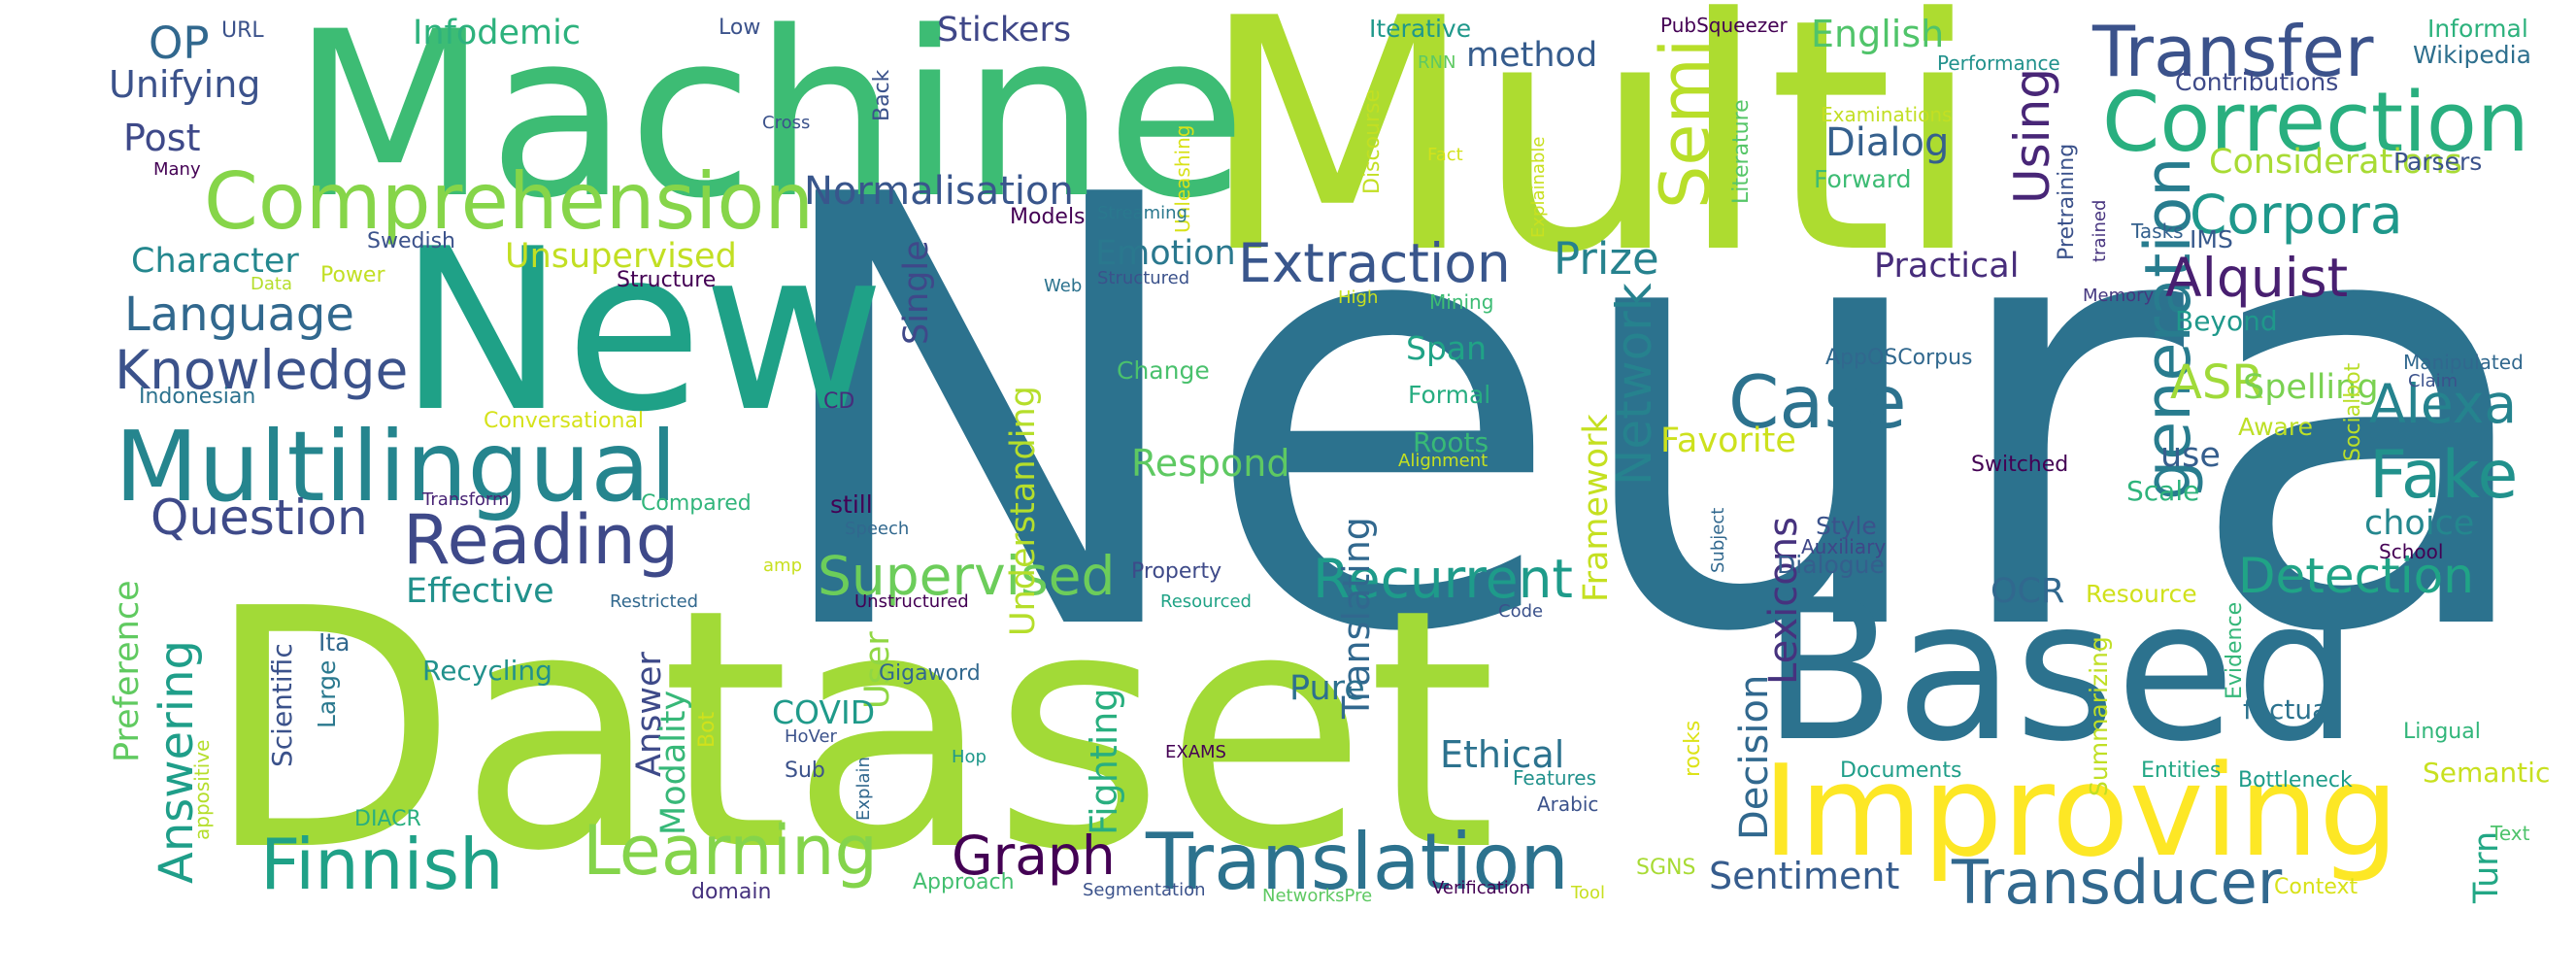 Image resolution: width=2576 pixels, height=978 pixels. Describe the element at coordinates (1901, 771) in the screenshot. I see `word-documents: Documents` at that location.